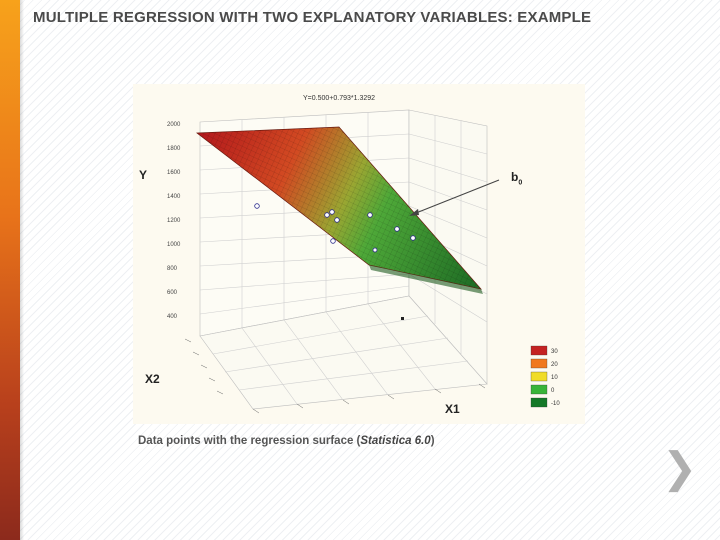 The image size is (720, 540). I want to click on data-points, so click(335, 228).